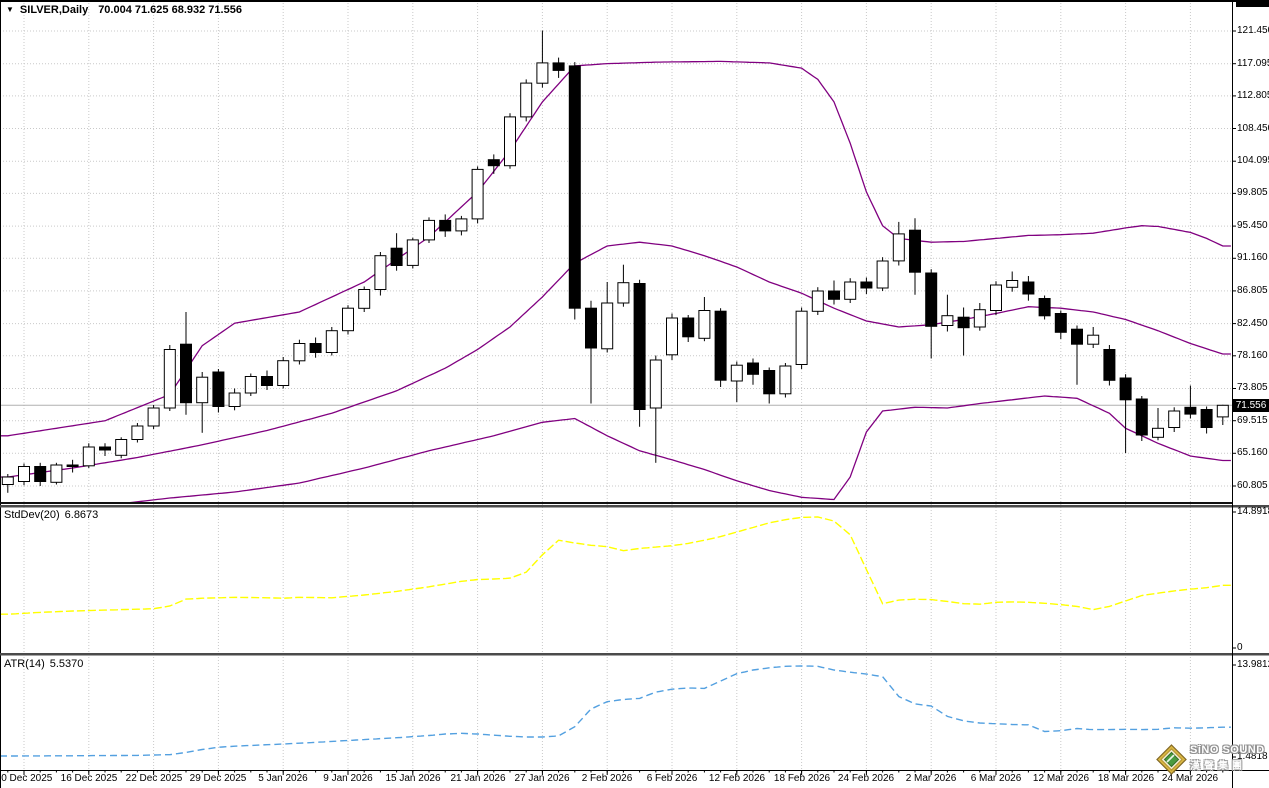 This screenshot has width=1269, height=788. What do you see at coordinates (1252, 387) in the screenshot?
I see `price-axis-label: 73.805` at bounding box center [1252, 387].